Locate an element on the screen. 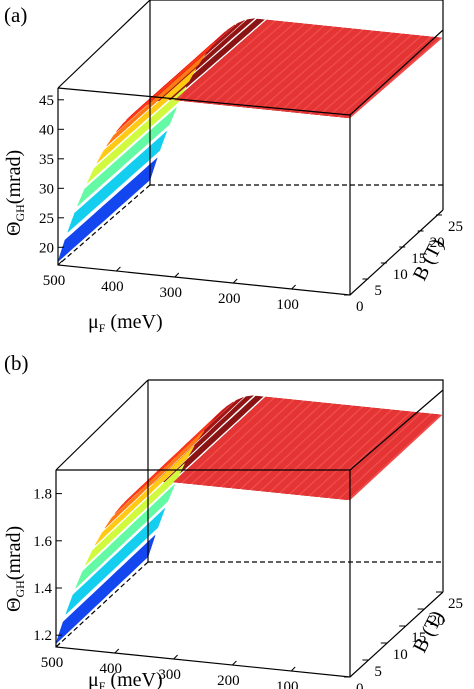 The image size is (474, 689). z-tick-label: 1.2 is located at coordinates (42, 636).